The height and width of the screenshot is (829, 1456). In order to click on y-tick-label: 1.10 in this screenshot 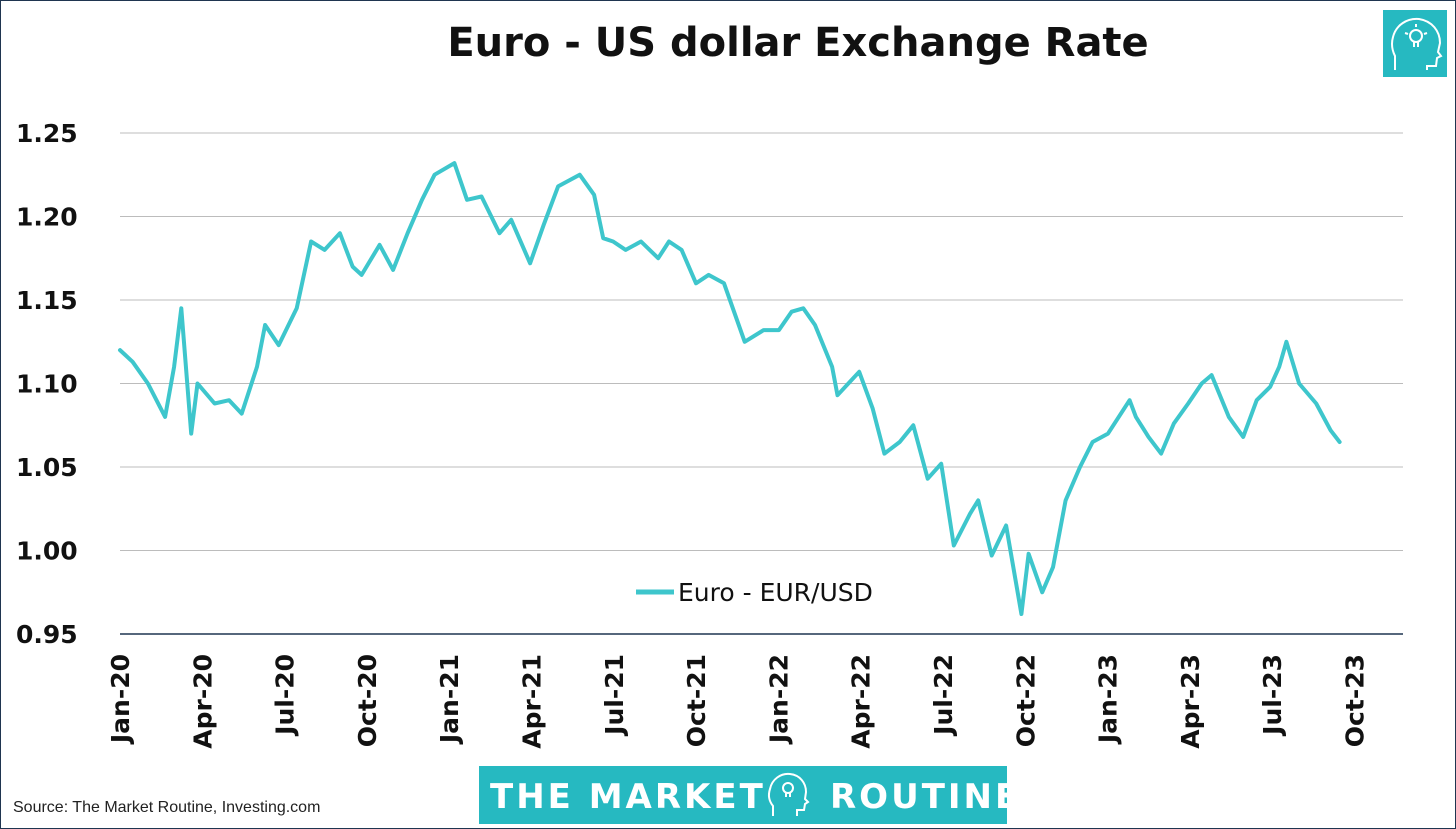, I will do `click(47, 384)`.